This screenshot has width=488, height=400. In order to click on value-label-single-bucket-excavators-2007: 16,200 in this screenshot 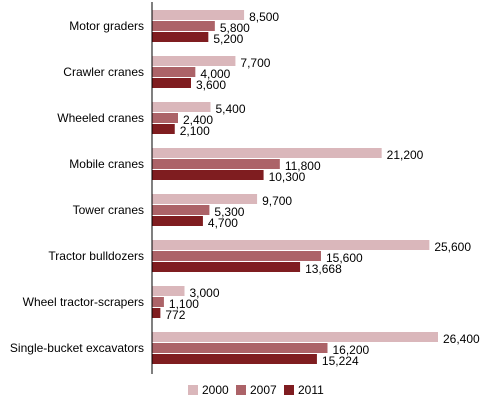, I will do `click(351, 350)`.